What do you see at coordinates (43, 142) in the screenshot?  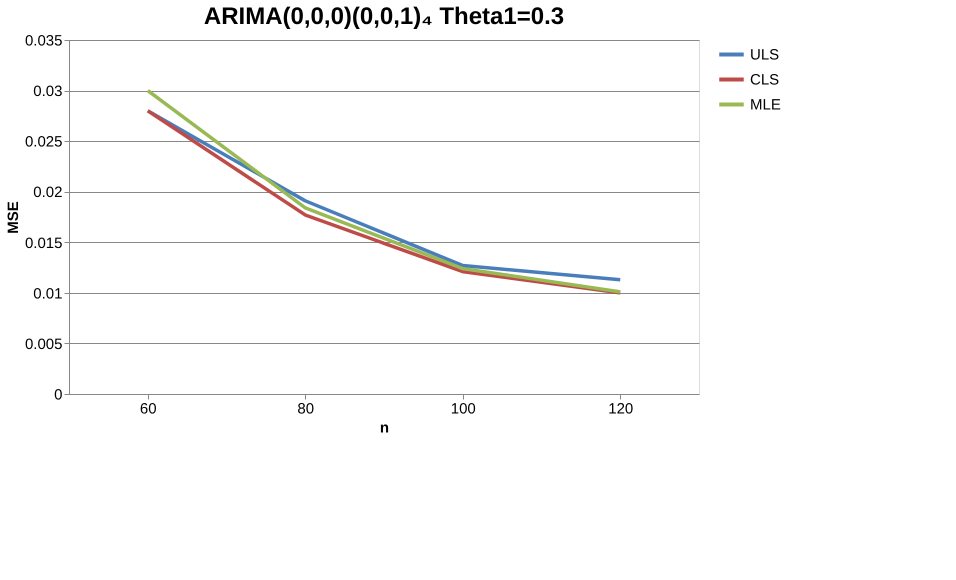 I see `y-tick-label: 0.025` at bounding box center [43, 142].